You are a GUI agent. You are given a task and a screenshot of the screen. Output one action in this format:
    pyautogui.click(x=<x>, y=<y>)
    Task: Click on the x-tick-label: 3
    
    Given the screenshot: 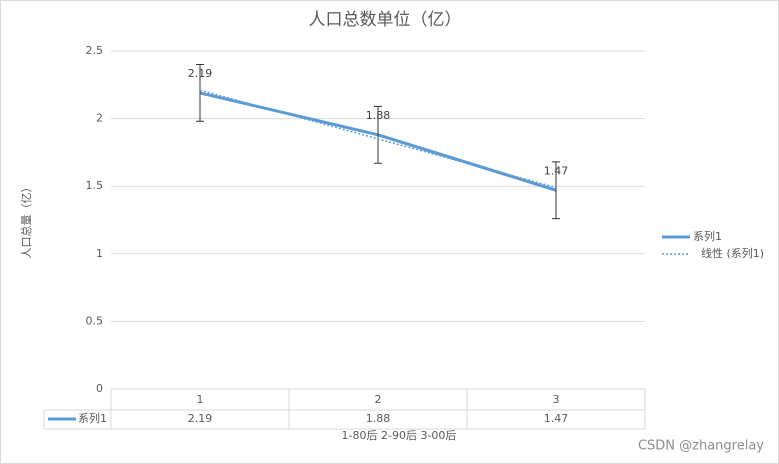 What is the action you would take?
    pyautogui.click(x=556, y=399)
    